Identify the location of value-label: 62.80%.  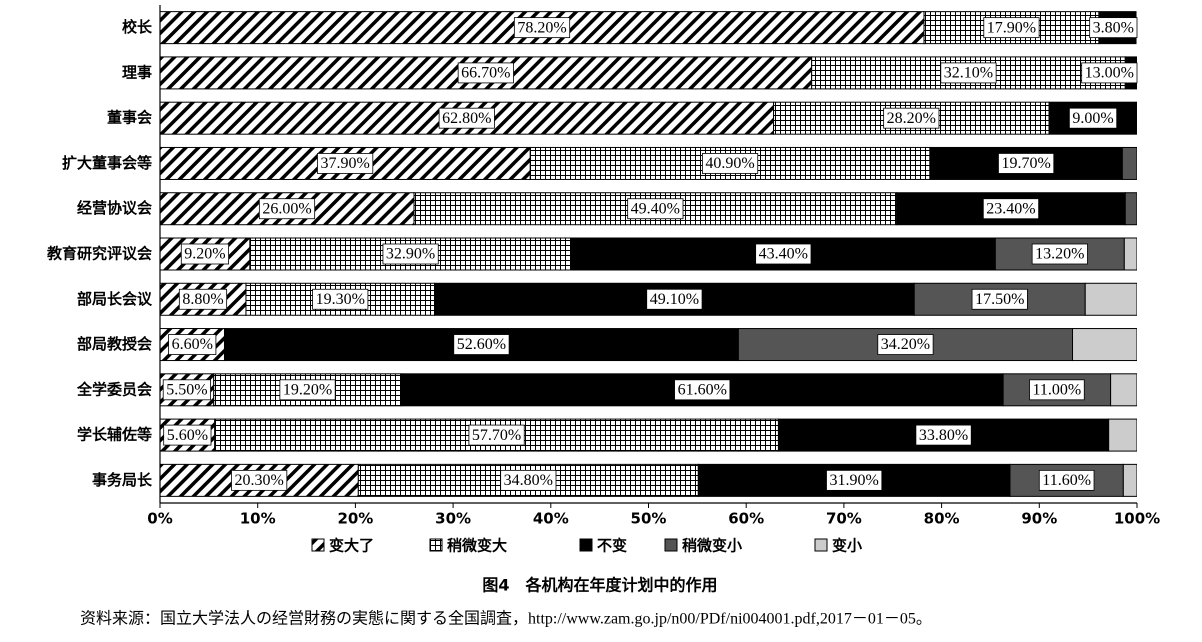
(466, 118).